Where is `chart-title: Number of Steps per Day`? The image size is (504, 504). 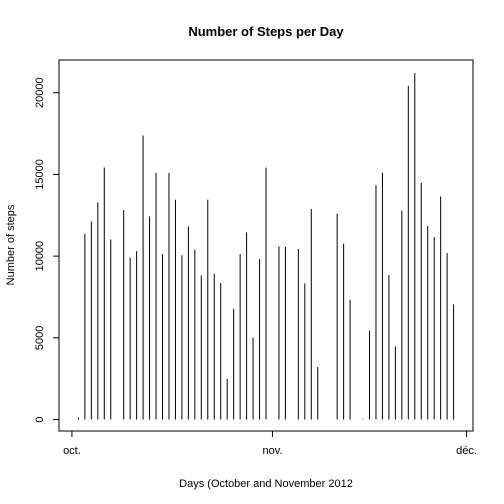 chart-title: Number of Steps per Day is located at coordinates (266, 31).